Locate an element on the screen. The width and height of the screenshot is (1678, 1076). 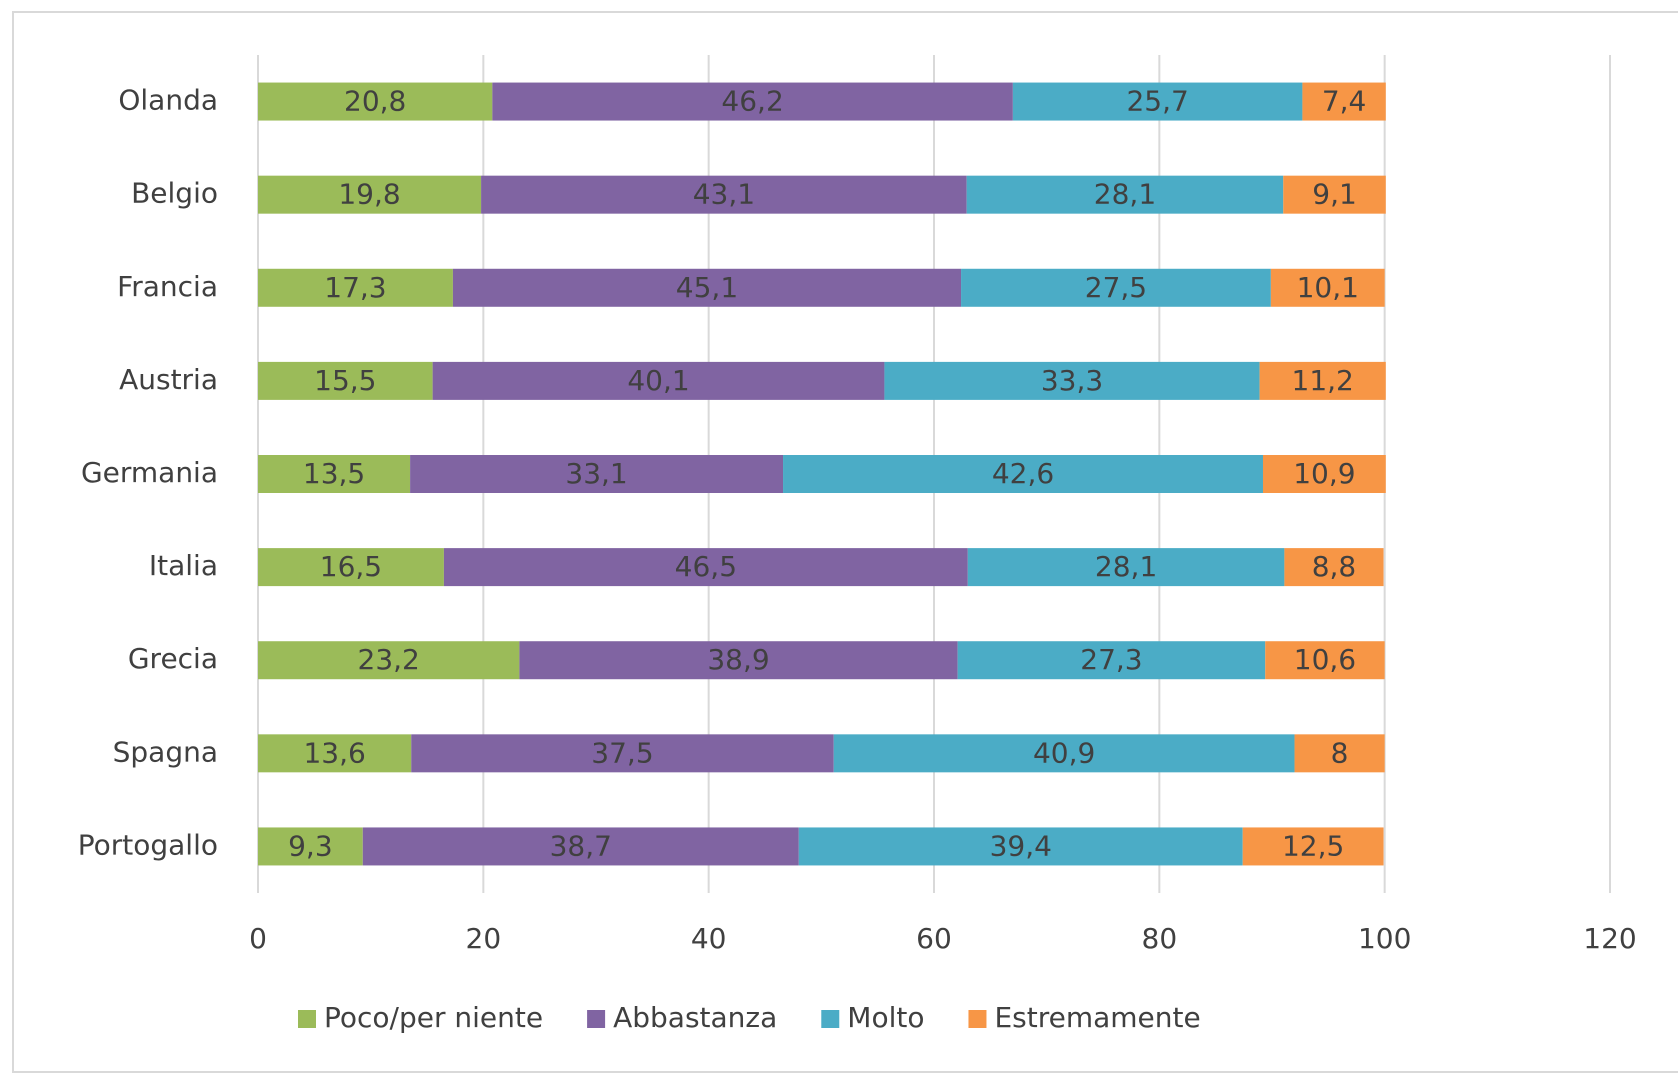
x-tick-label: 40 is located at coordinates (709, 938).